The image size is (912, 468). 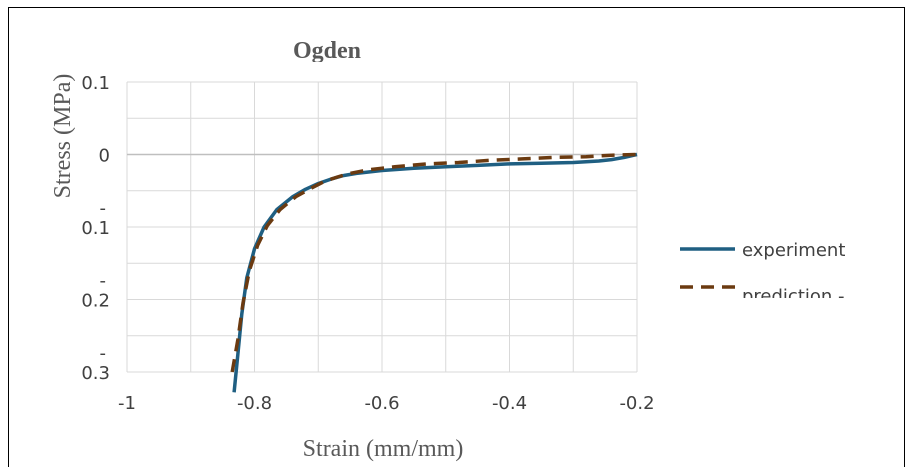 I want to click on x-tick-label: -1, so click(x=127, y=403).